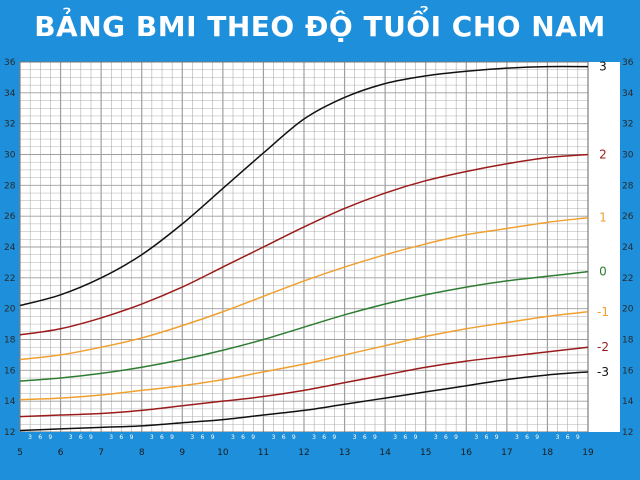 The image size is (640, 480). What do you see at coordinates (10, 371) in the screenshot?
I see `y-tick-label: 16` at bounding box center [10, 371].